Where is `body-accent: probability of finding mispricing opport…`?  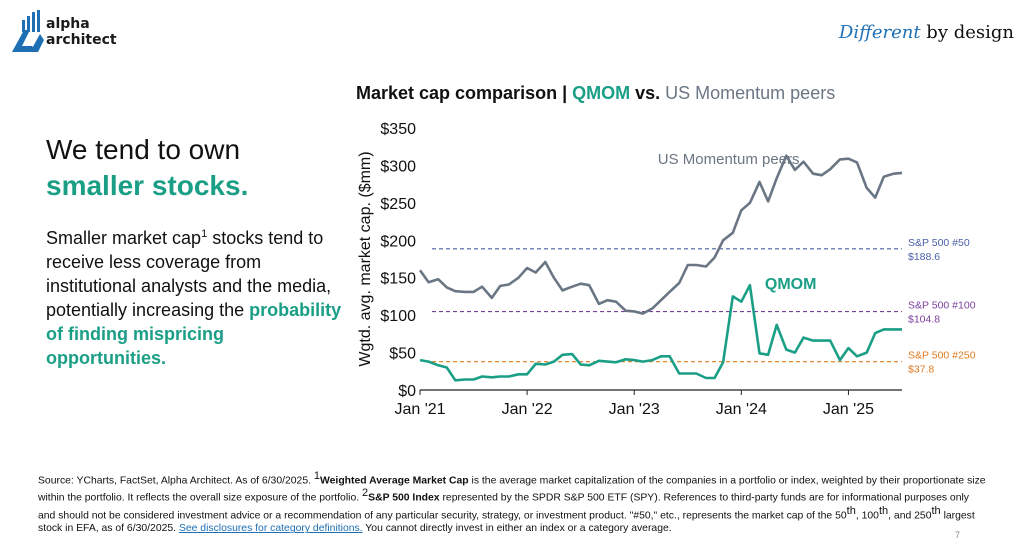
body-accent: probability of finding mispricing opport… is located at coordinates (194, 334).